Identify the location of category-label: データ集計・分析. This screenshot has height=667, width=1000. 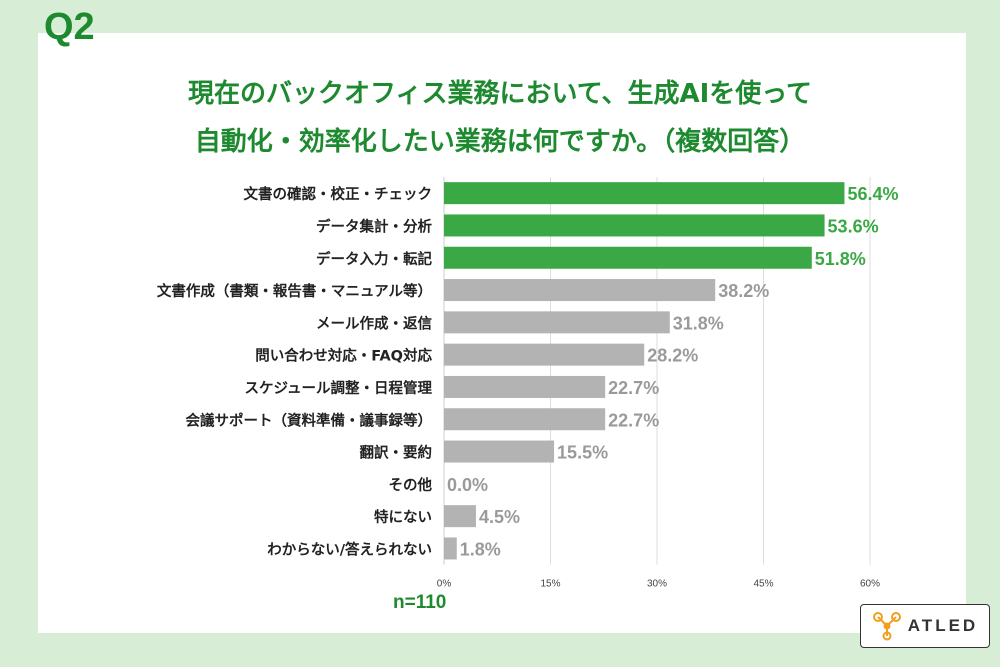
(374, 226).